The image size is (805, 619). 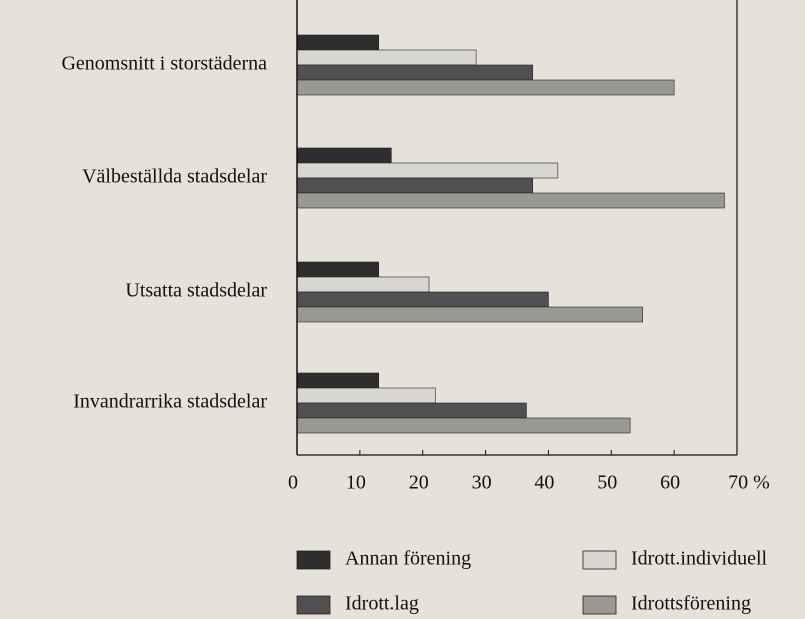 I want to click on x-tick-label: 20, so click(x=419, y=483).